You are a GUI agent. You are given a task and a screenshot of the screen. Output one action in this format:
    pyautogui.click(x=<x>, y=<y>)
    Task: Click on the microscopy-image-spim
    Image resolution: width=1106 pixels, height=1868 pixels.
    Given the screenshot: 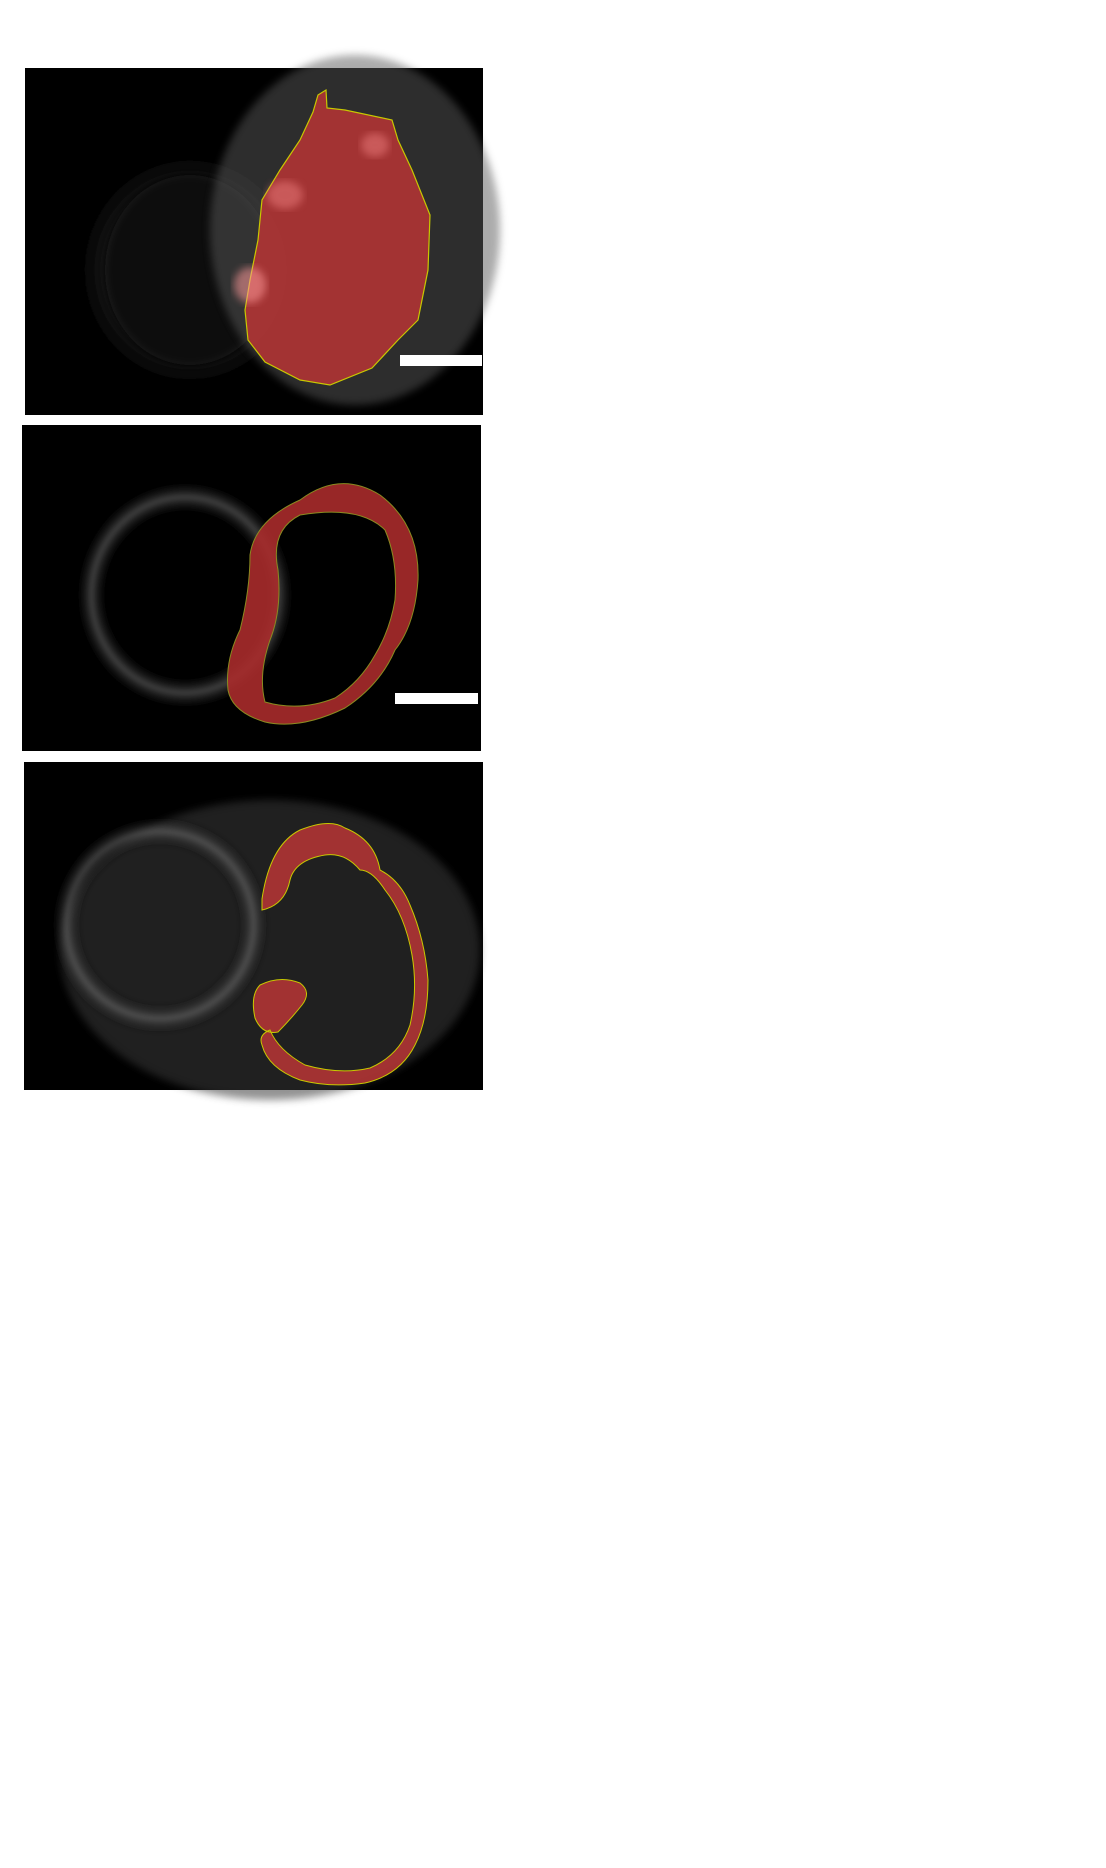 What is the action you would take?
    pyautogui.click(x=253, y=931)
    